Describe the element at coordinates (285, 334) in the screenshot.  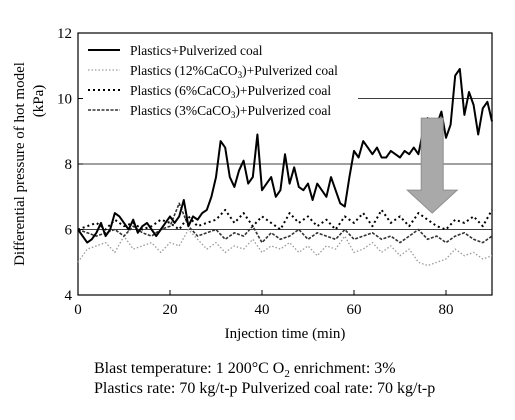
I see `x-axis-label: Injection time (min)` at that location.